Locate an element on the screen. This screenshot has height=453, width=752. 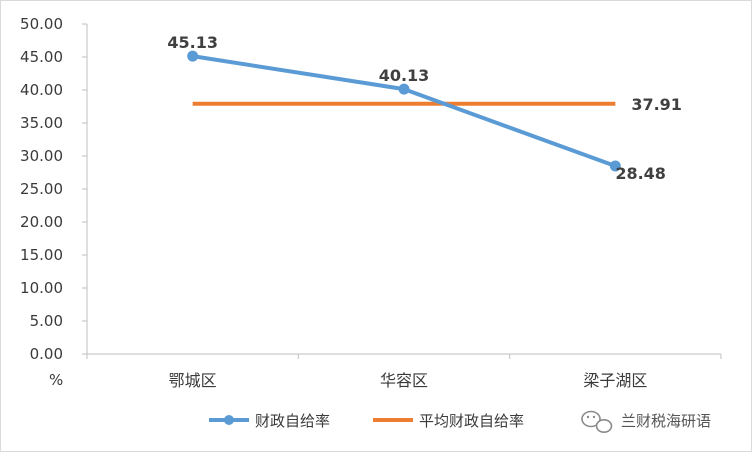
legend-marker-ratio is located at coordinates (229, 420).